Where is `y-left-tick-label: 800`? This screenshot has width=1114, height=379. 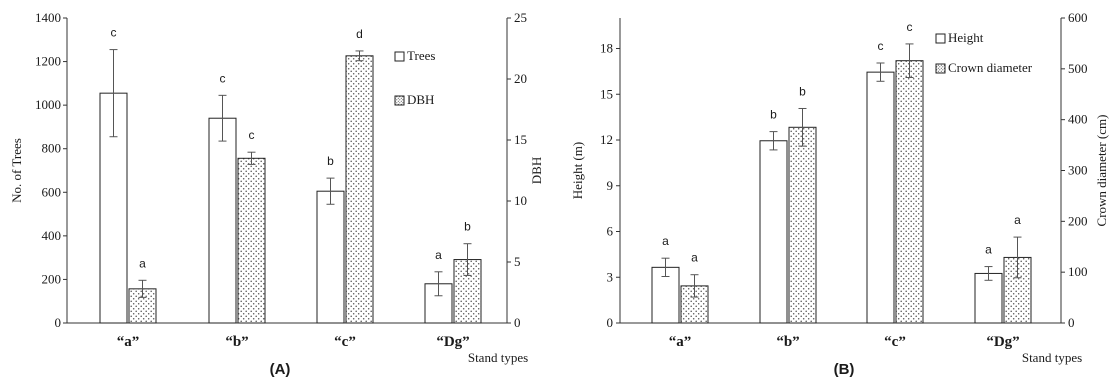
y-left-tick-label: 800 is located at coordinates (52, 148).